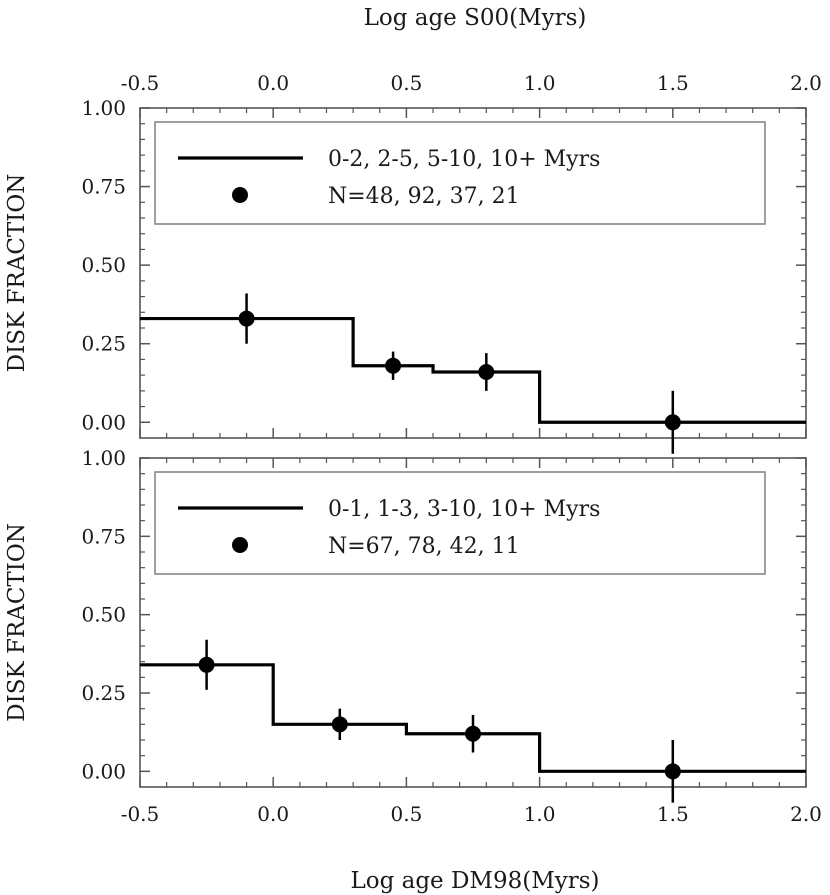  I want to click on legend-marker-label: N=48, 92, 37, 21, so click(424, 196).